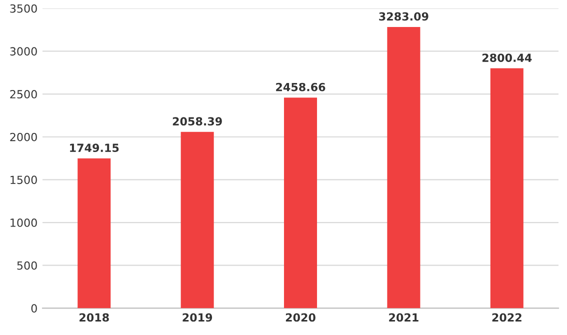  Describe the element at coordinates (507, 317) in the screenshot. I see `x-tick-label: 2022` at that location.